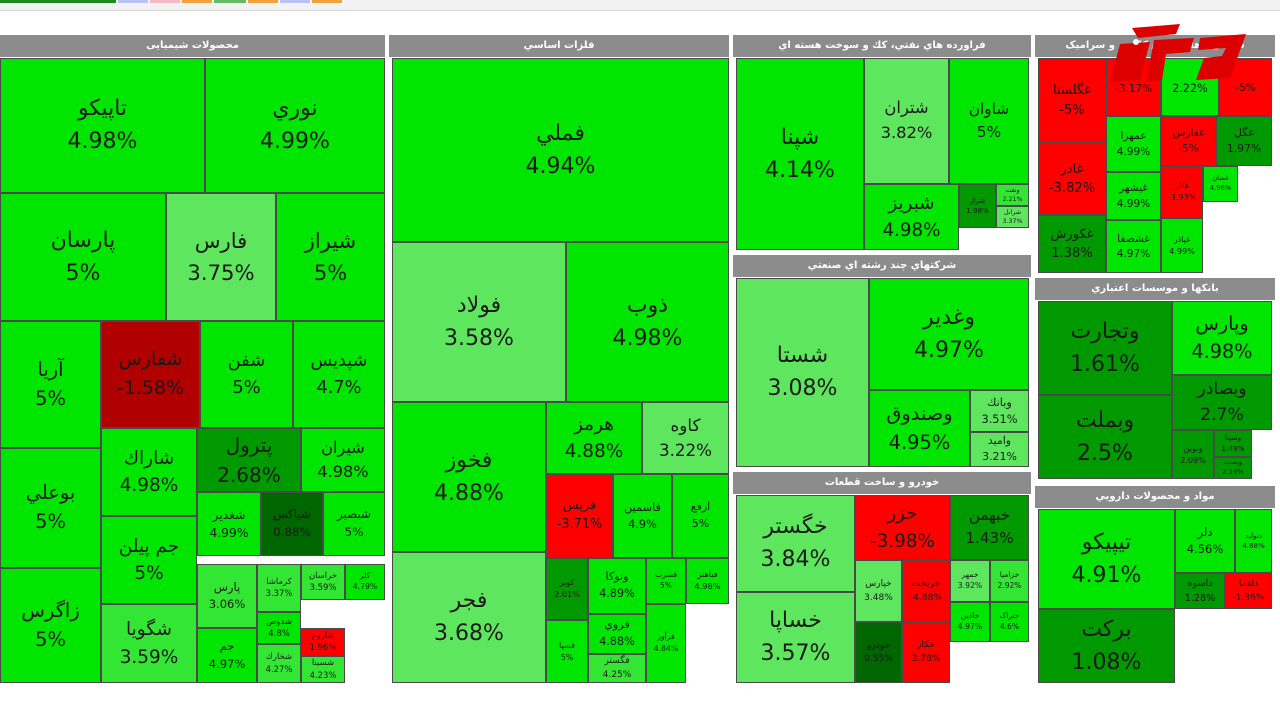 The height and width of the screenshot is (719, 1280). I want to click on treemap-tile: کلر 4.79%, so click(365, 582).